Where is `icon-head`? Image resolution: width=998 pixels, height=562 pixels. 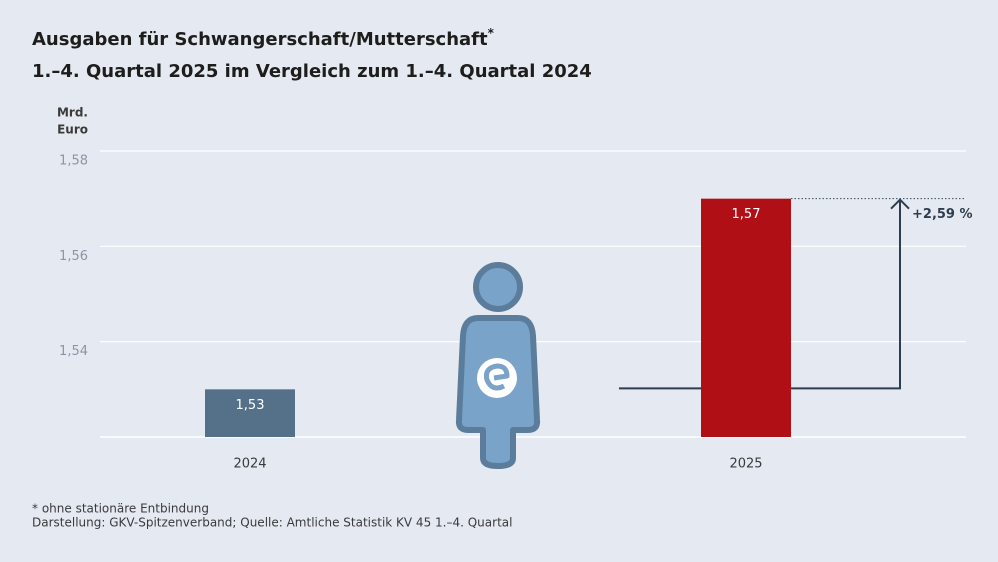
icon-head is located at coordinates (498, 287).